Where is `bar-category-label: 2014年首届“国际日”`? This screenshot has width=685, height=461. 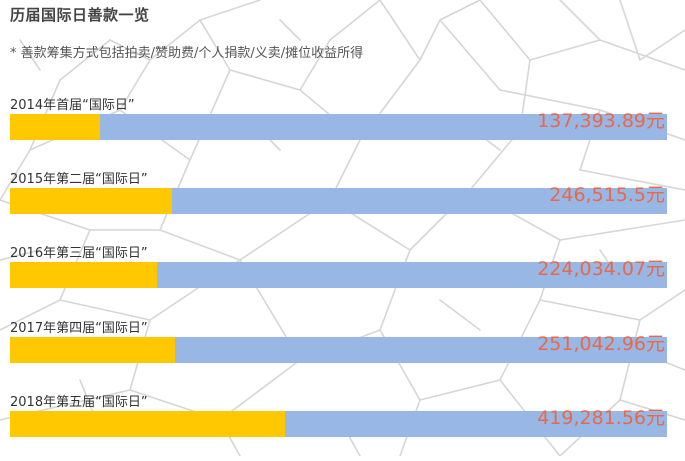 bar-category-label: 2014年首届“国际日” is located at coordinates (72, 105).